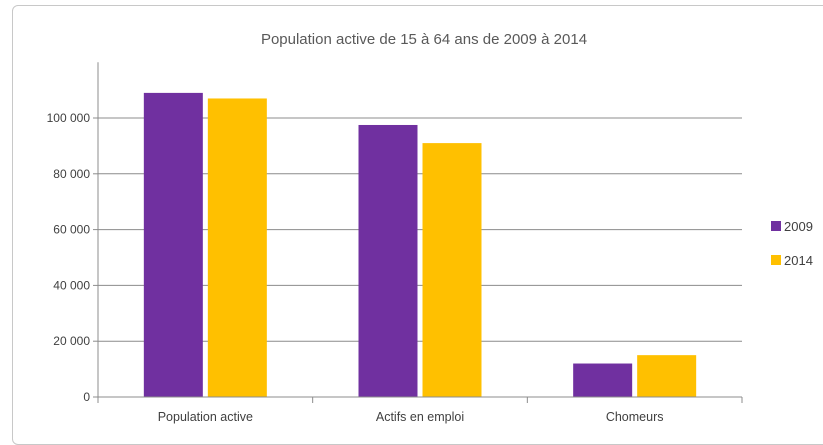 This screenshot has height=445, width=823. I want to click on legend-label-2014: 2014, so click(798, 260).